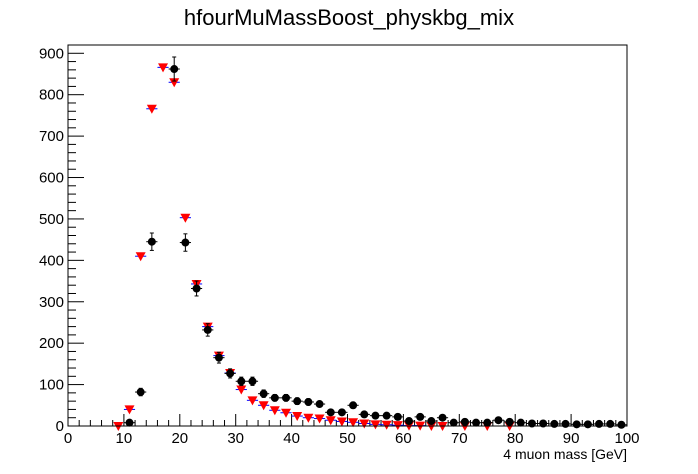  Describe the element at coordinates (565, 454) in the screenshot. I see `x-axis-label: 4 muon mass [GeV]` at that location.